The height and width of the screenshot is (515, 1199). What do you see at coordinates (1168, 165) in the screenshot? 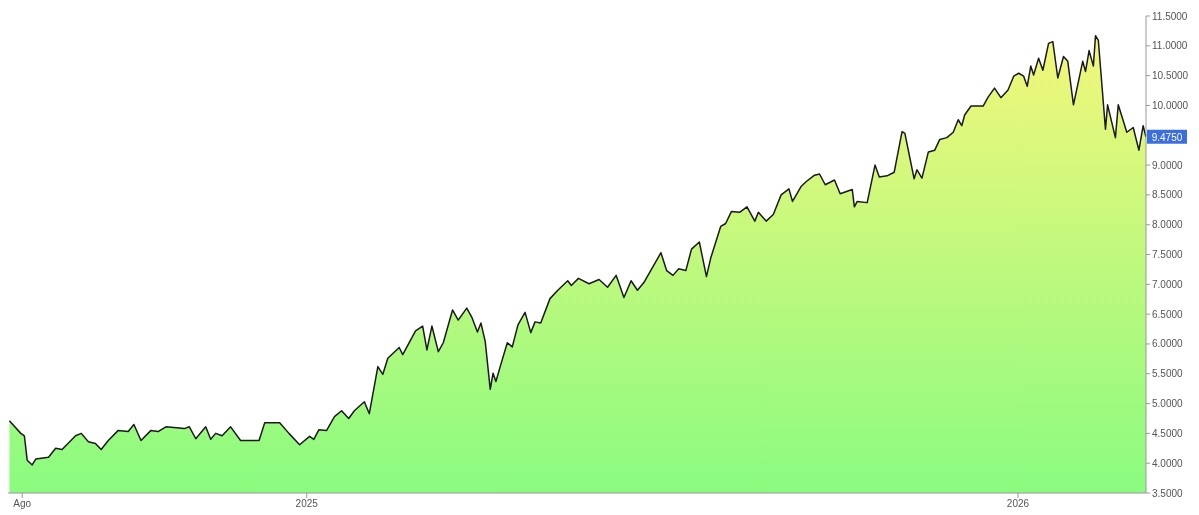
I see `y-tick-label: 9.0000` at bounding box center [1168, 165].